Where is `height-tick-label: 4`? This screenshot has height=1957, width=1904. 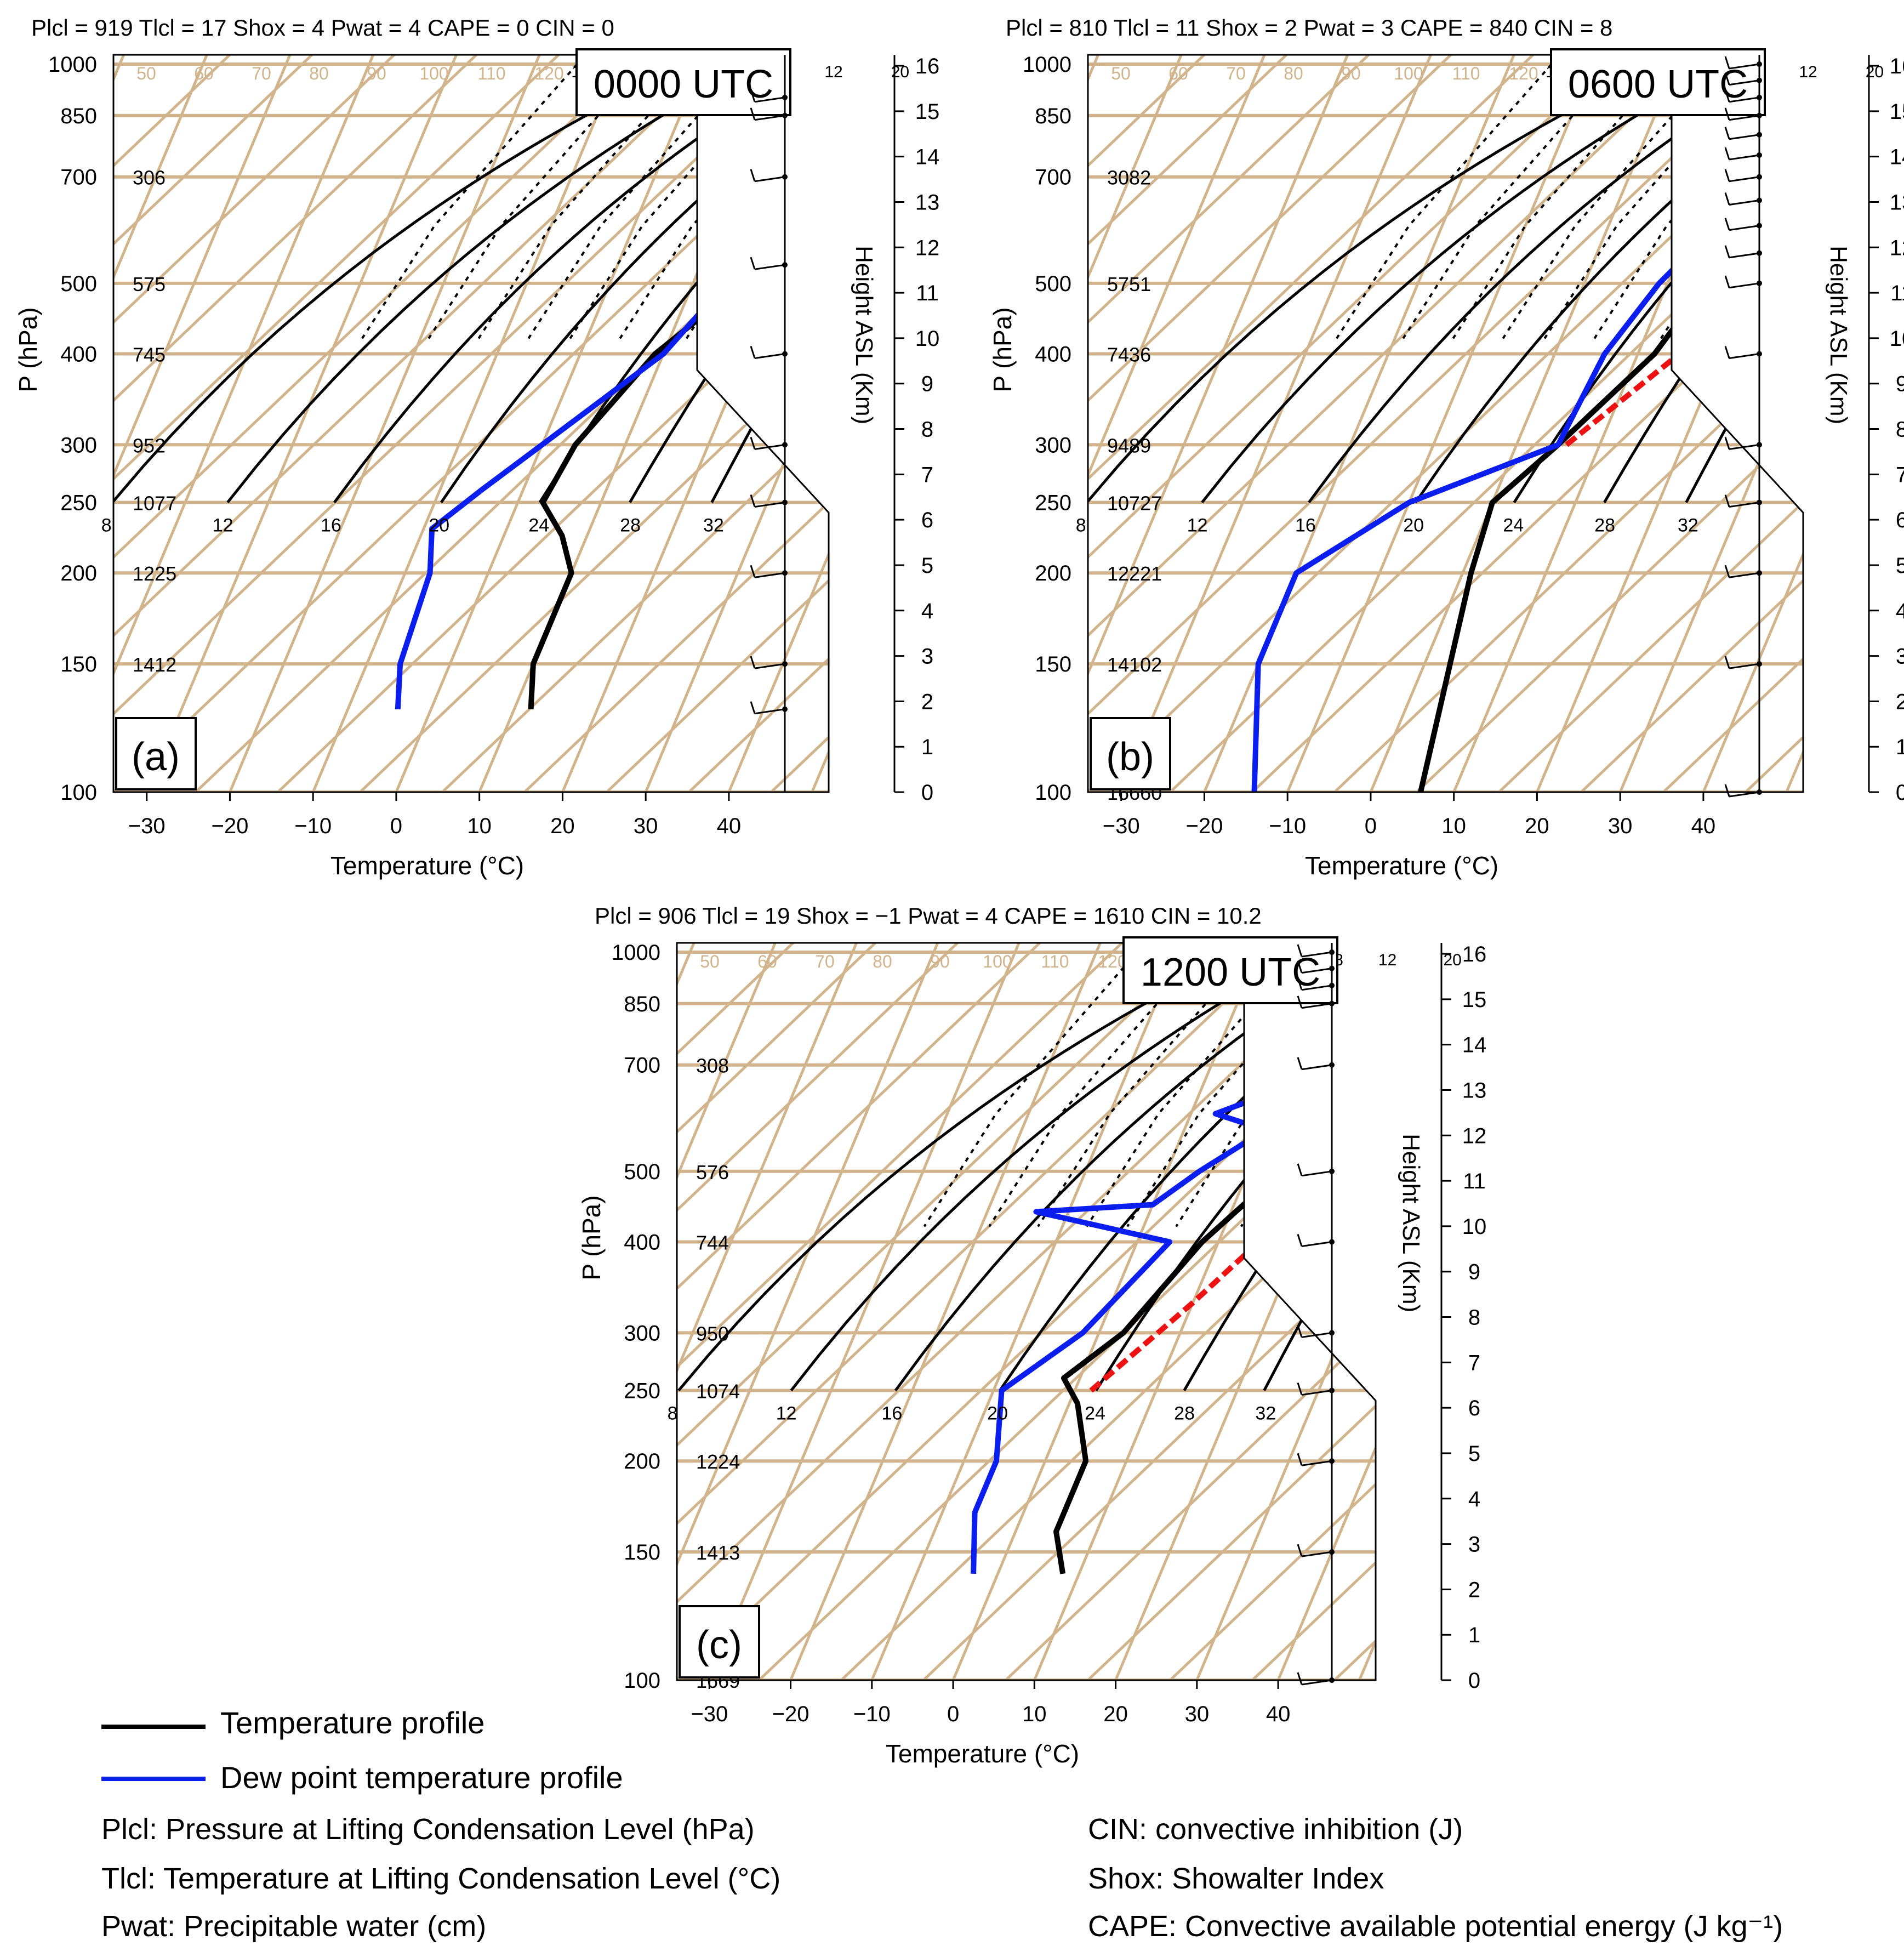 height-tick-label: 4 is located at coordinates (927, 611).